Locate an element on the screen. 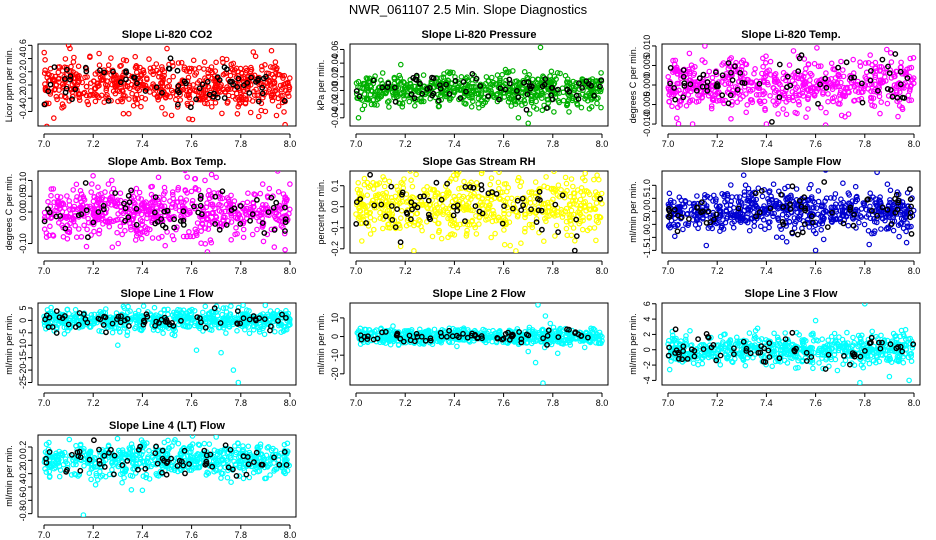 This screenshot has height=540, width=936. y-tick-label: 0.02 is located at coordinates (335, 77).